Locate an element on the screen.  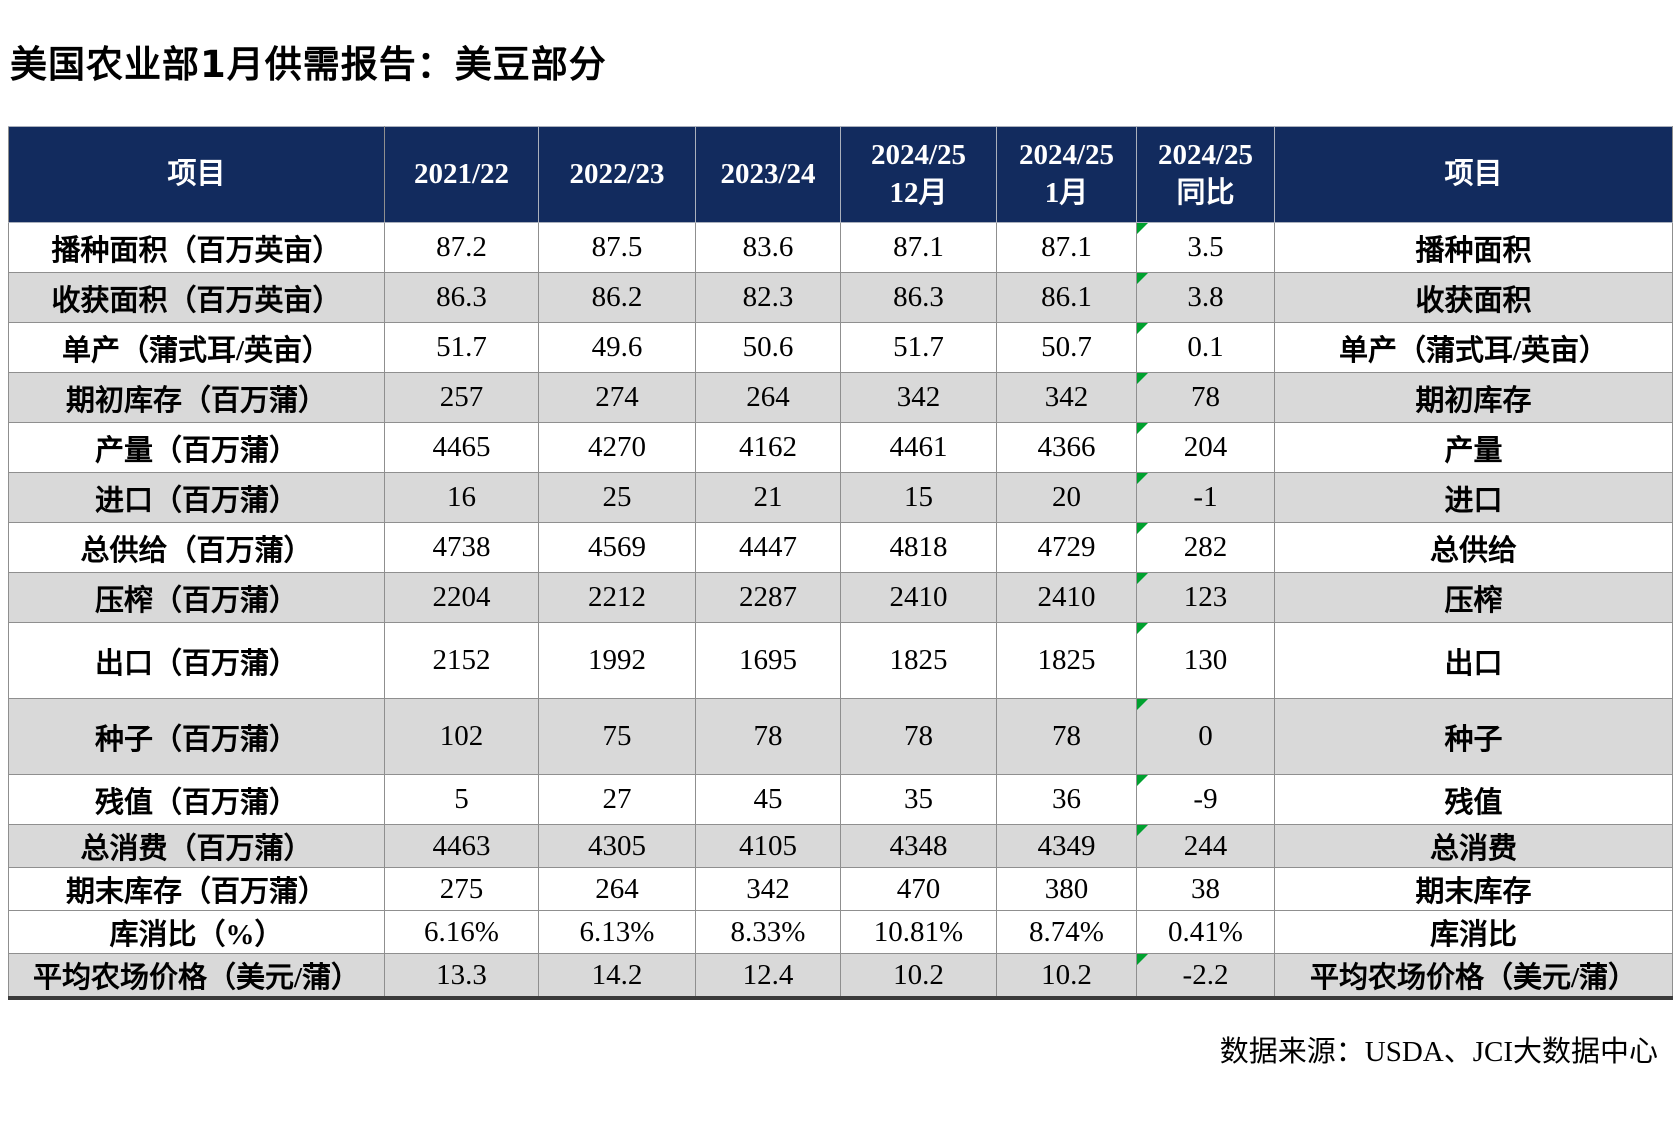
value-cell: 4162 is located at coordinates (768, 447).